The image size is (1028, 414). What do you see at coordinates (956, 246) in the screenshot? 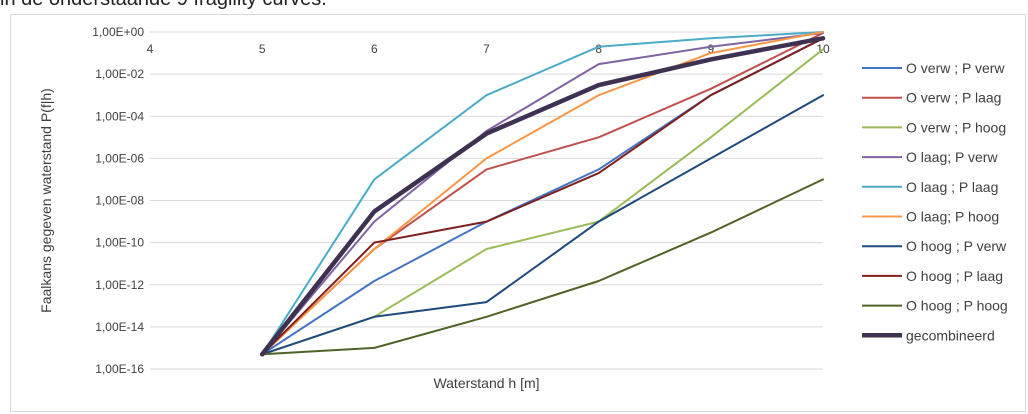
I see `legend-label: O hoog ; P verw` at bounding box center [956, 246].